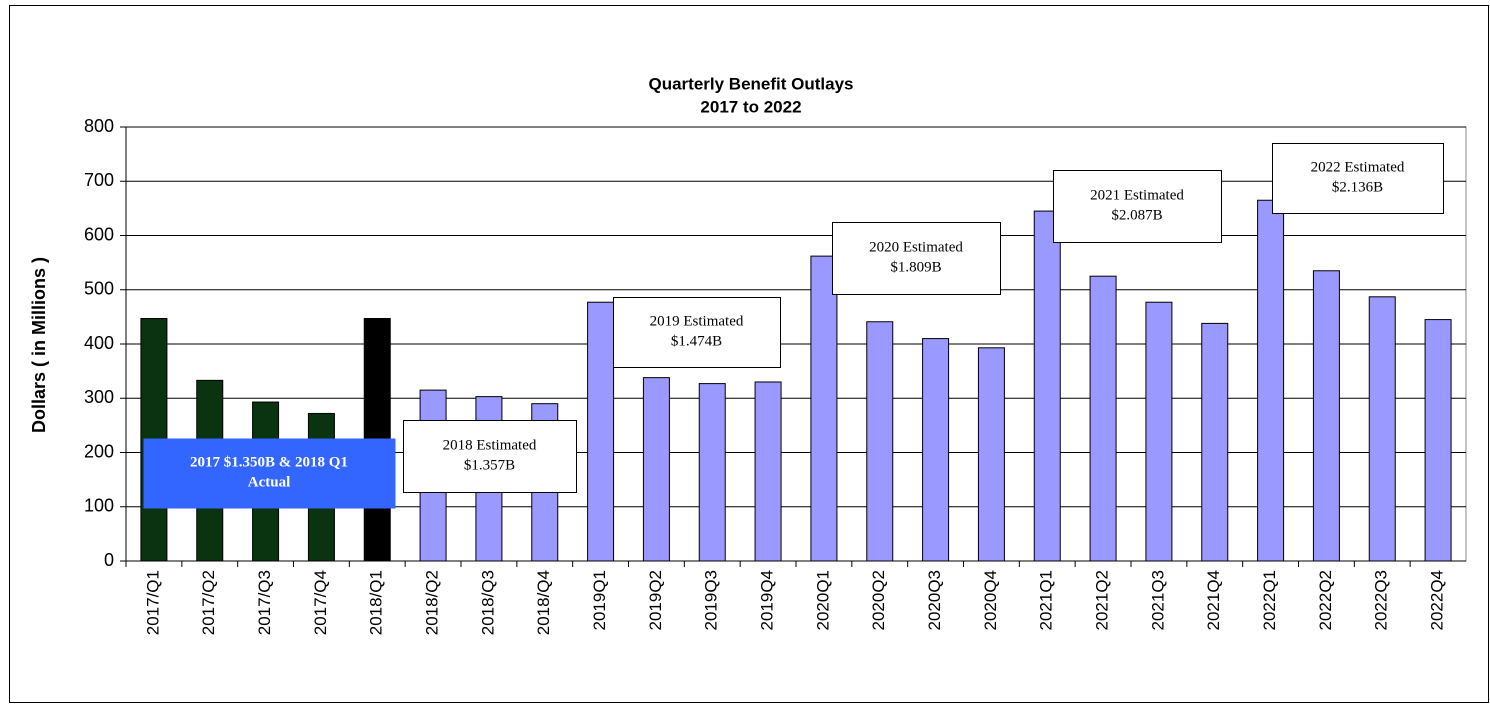 The image size is (1490, 708). What do you see at coordinates (1213, 600) in the screenshot?
I see `x-tick-label: 2021Q4` at bounding box center [1213, 600].